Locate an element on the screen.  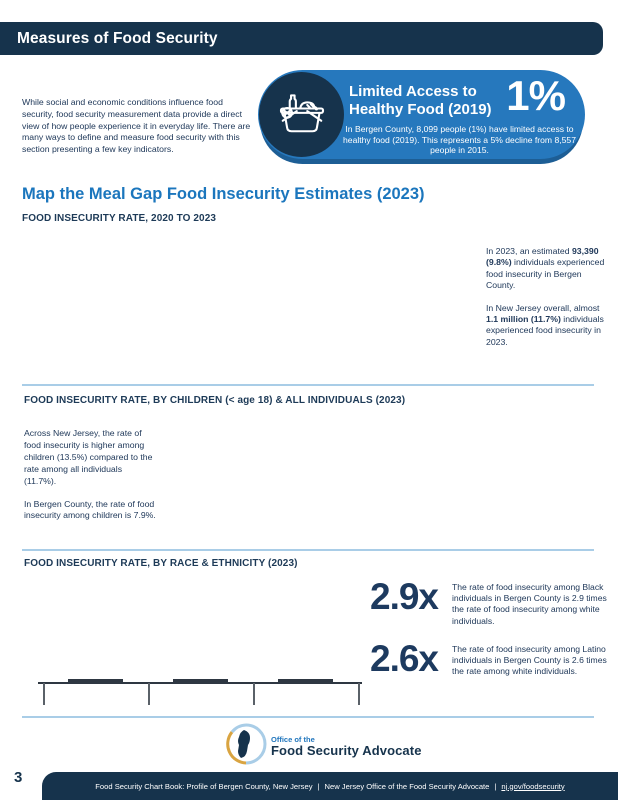
callout-icon-circle is located at coordinates (301, 114).